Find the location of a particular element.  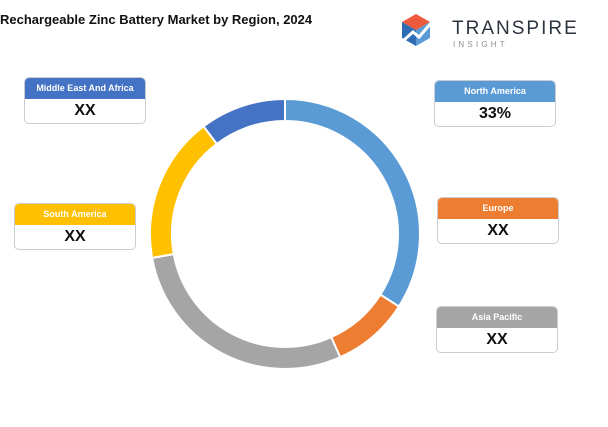

label-card-mea: Middle East And Africa XX is located at coordinates (85, 100).